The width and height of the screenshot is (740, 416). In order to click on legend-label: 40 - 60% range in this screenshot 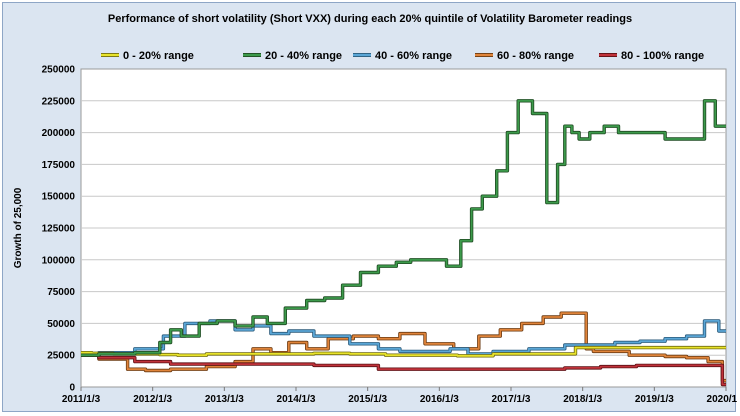, I will do `click(413, 56)`.